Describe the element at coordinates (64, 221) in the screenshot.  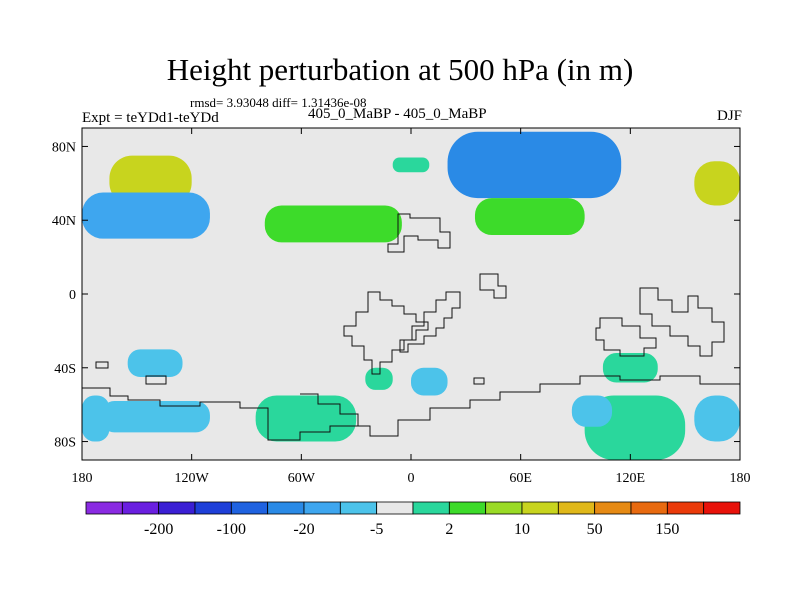
I see `y-tick-label-1: 40N` at that location.